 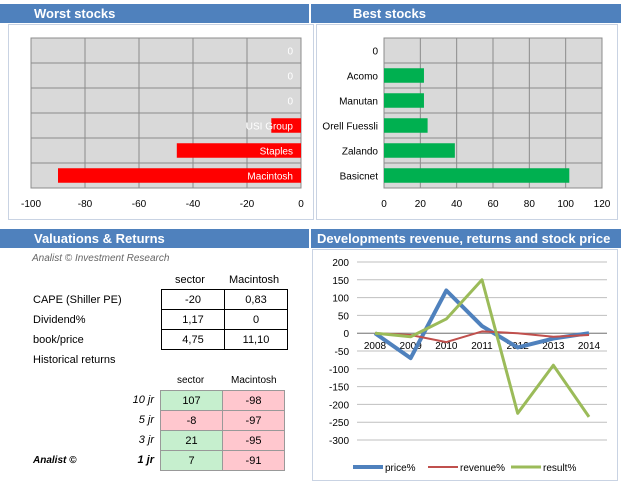 I want to click on analist-footer-brand: Analist ©, so click(x=55, y=460).